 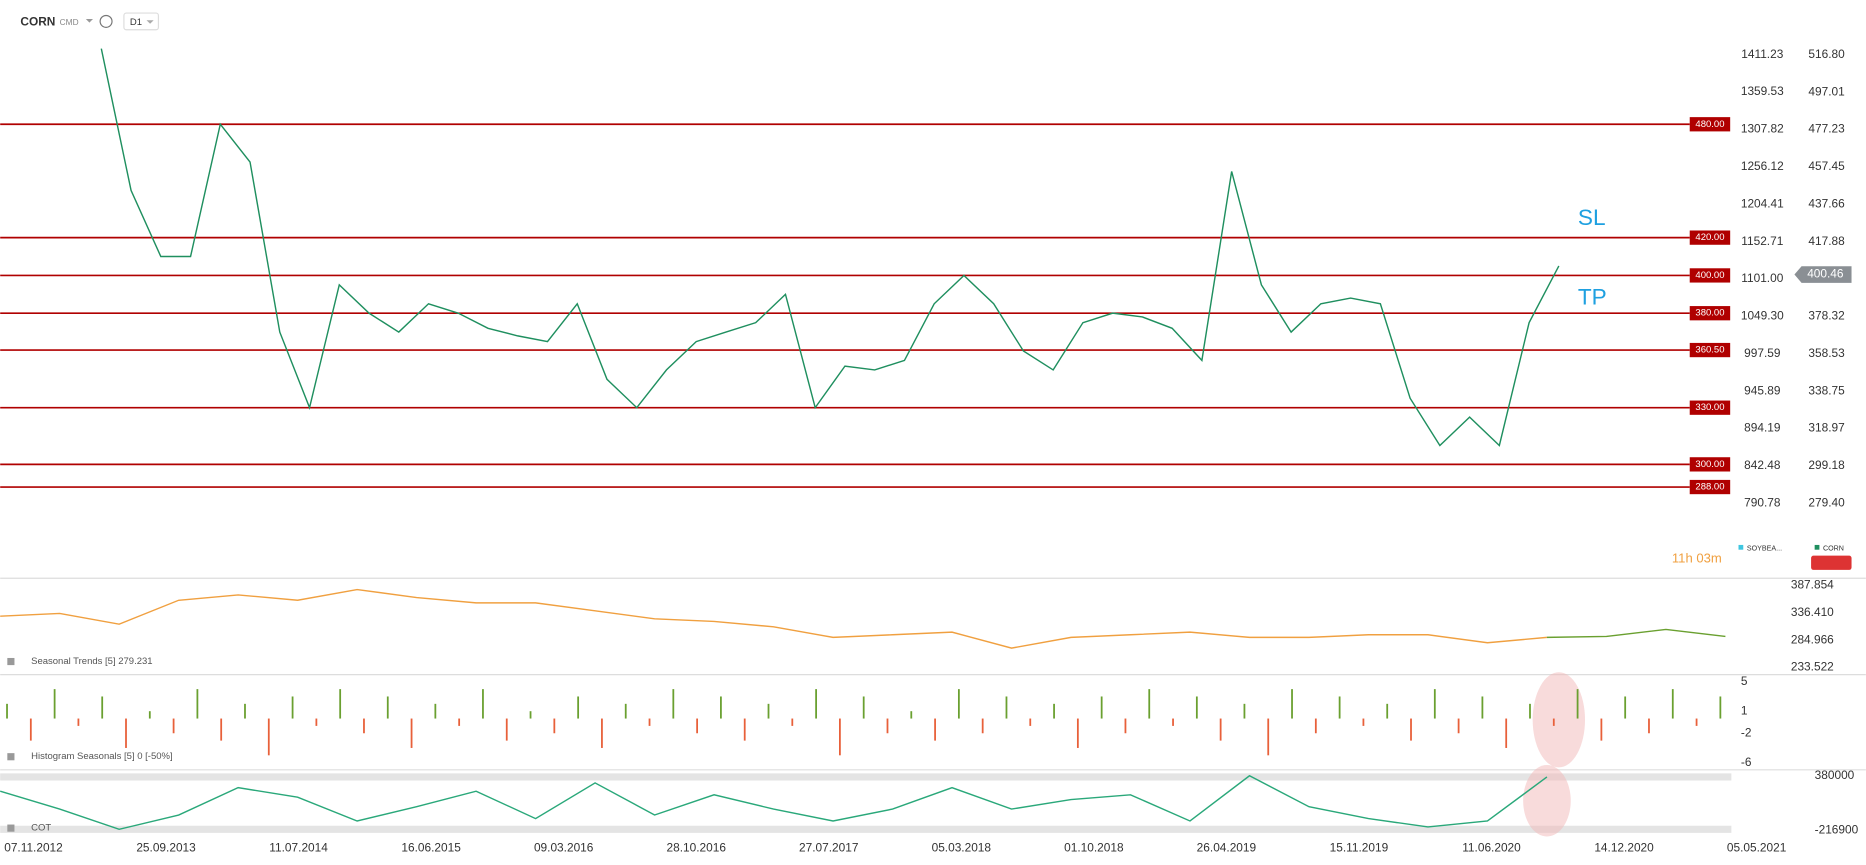 I want to click on y-tick-label: 284.966, so click(x=1812, y=639).